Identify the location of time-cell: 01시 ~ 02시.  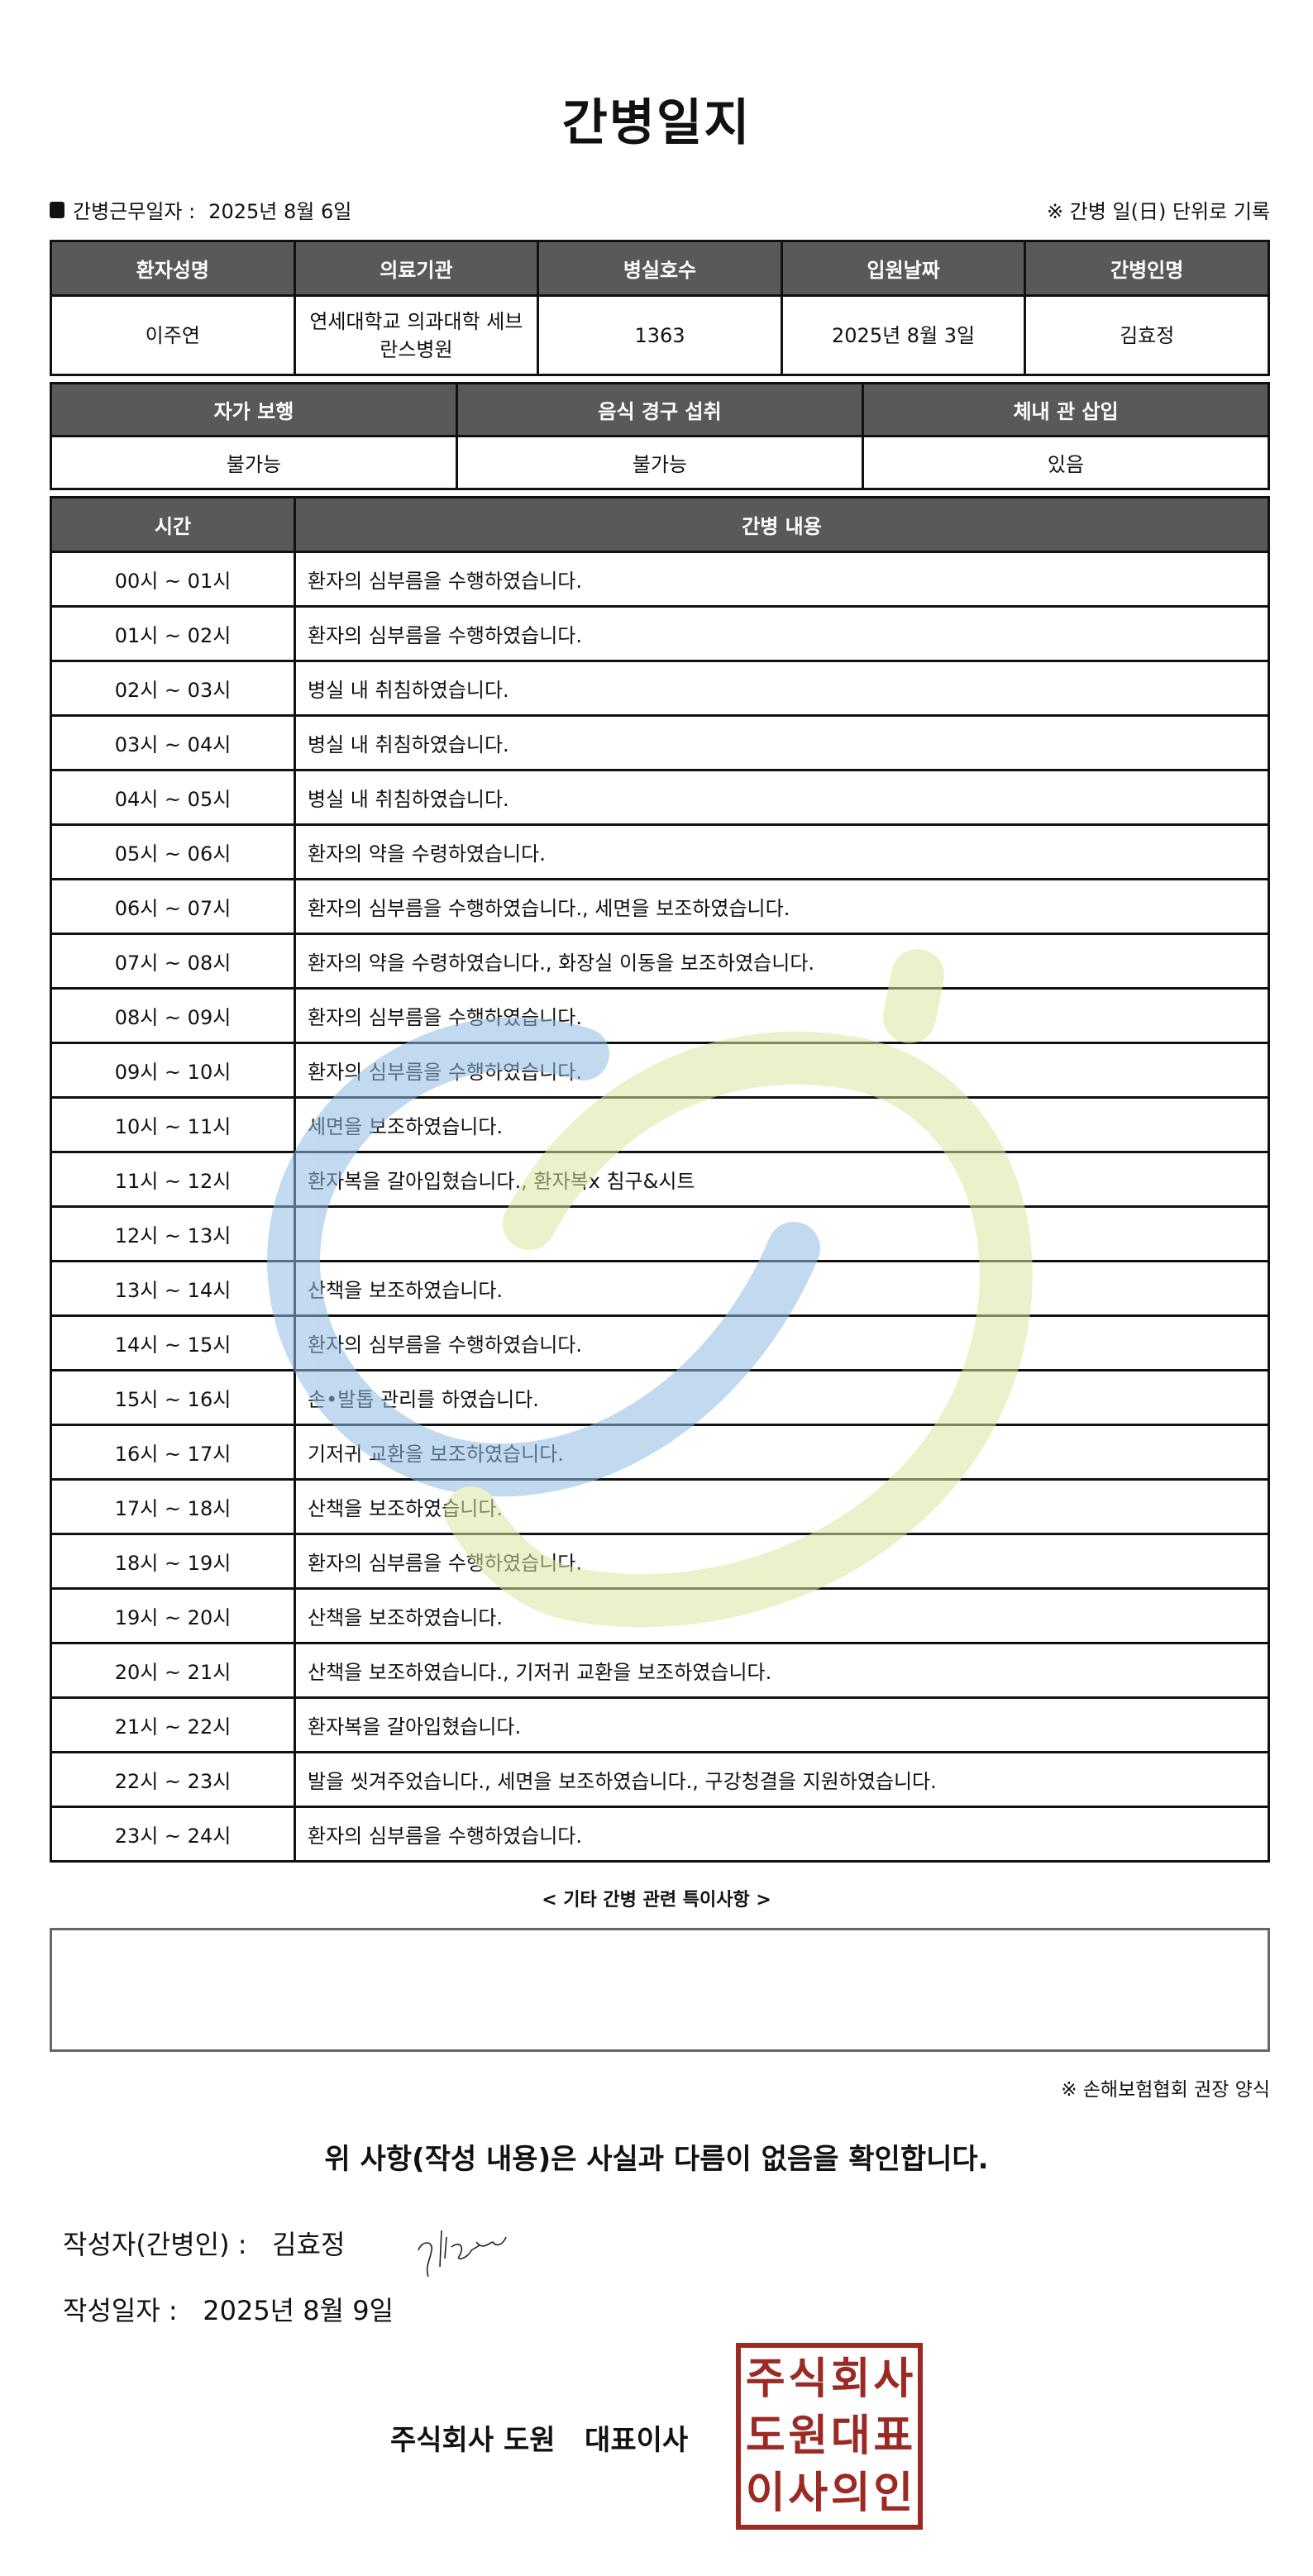
(173, 633).